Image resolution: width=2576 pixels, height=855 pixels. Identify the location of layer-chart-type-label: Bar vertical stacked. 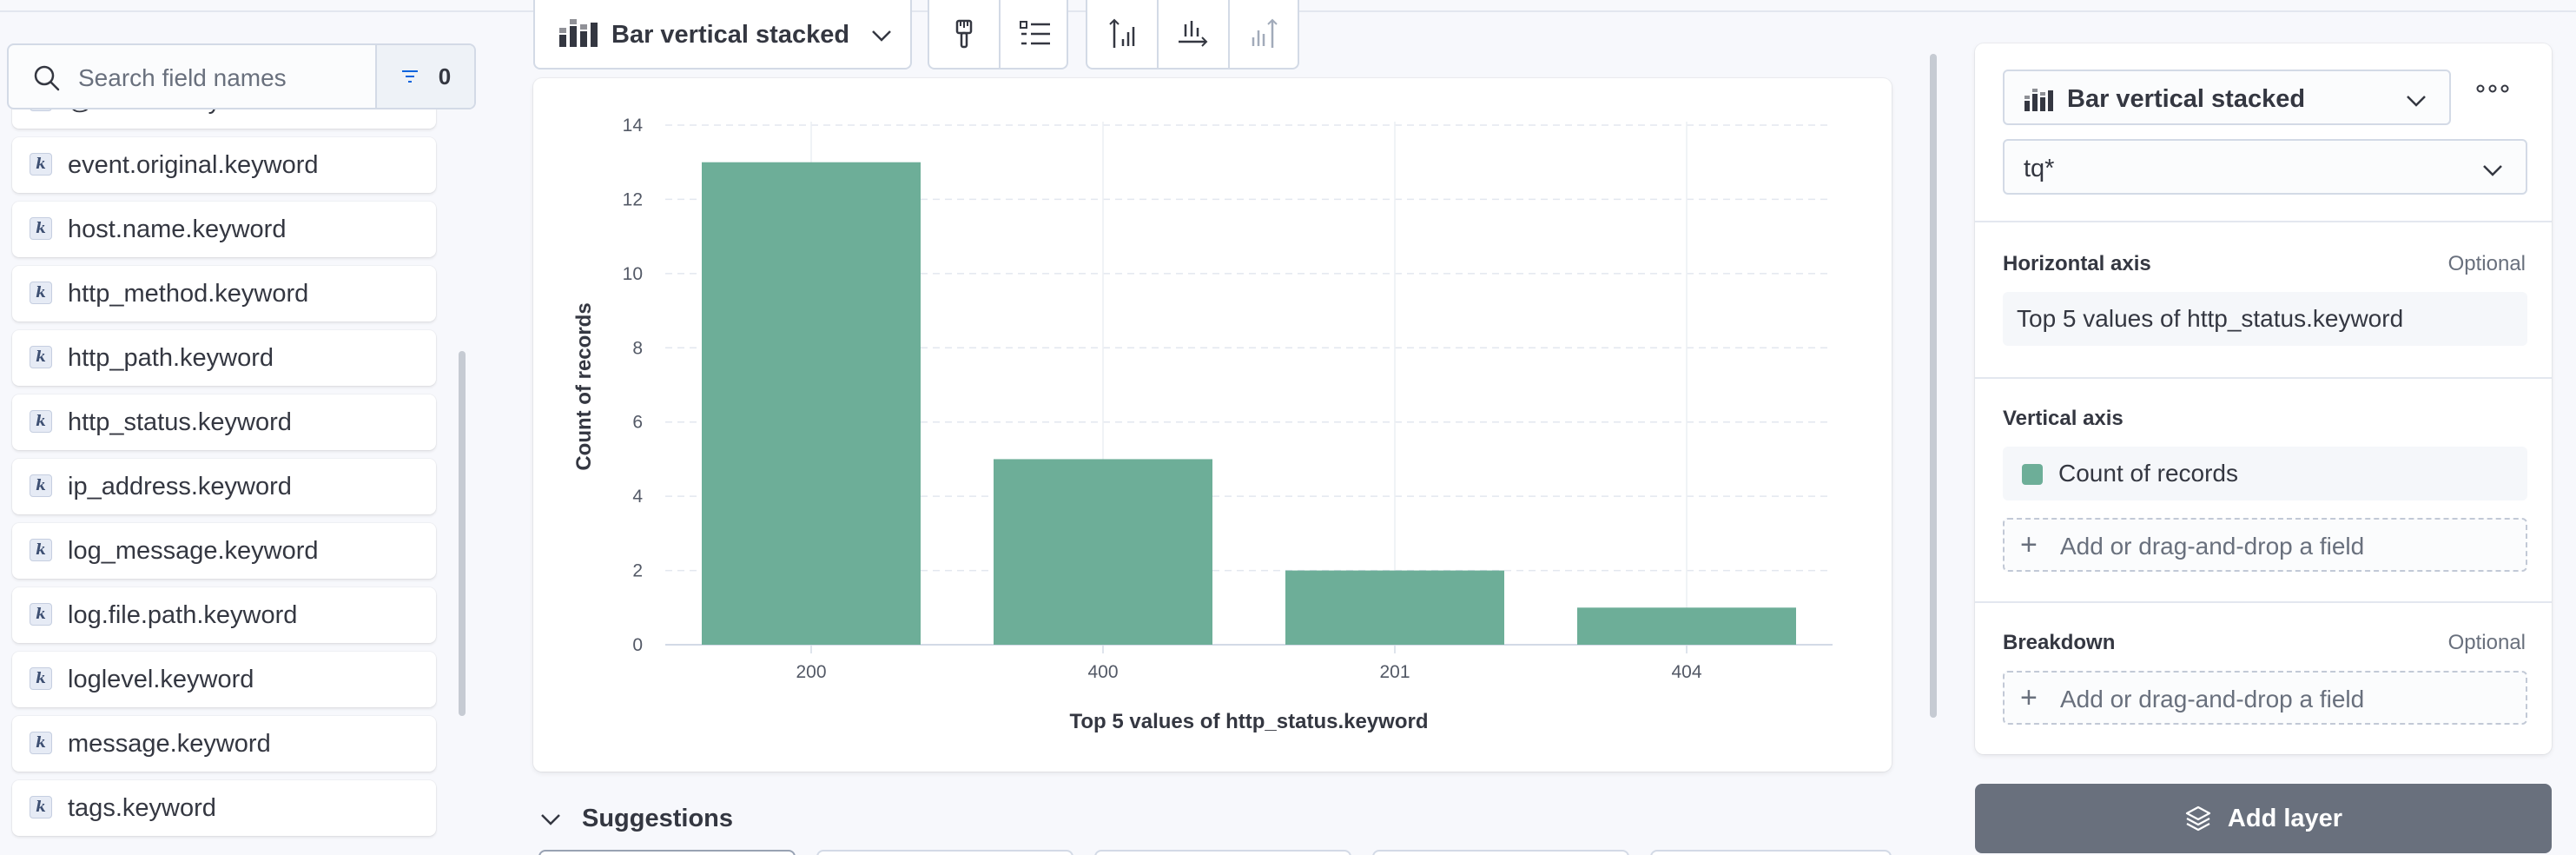
(2186, 99).